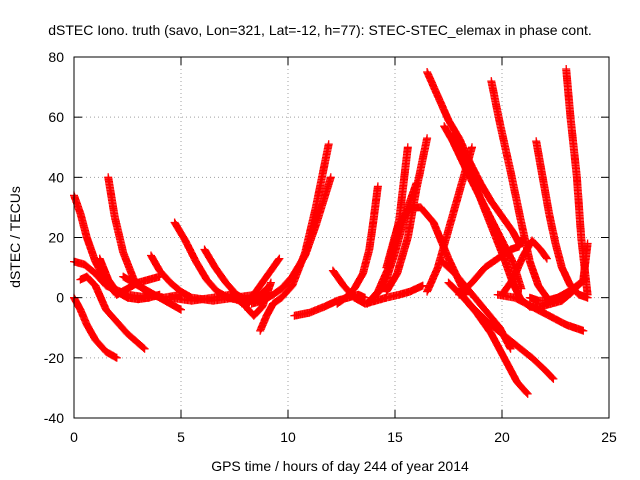 This screenshot has width=640, height=480. Describe the element at coordinates (56, 177) in the screenshot. I see `y-tick-label: 40` at that location.